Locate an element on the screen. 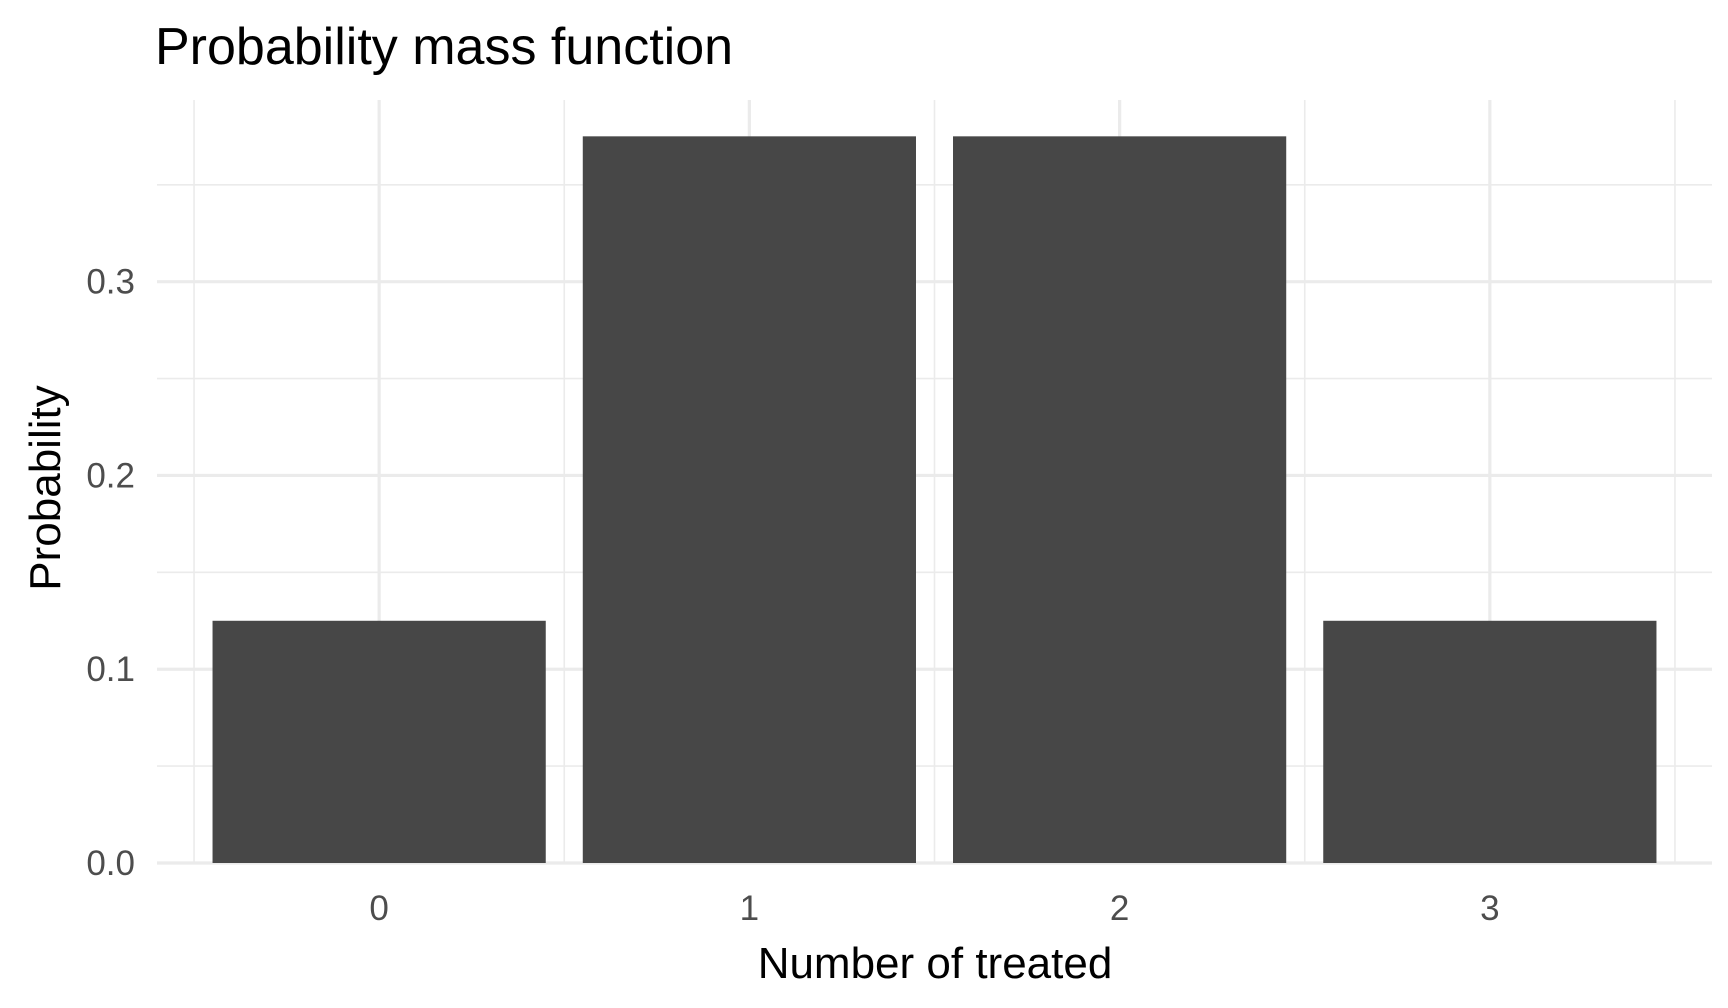 Image resolution: width=1728 pixels, height=1008 pixels. x-tick-label: 3 is located at coordinates (1489, 908).